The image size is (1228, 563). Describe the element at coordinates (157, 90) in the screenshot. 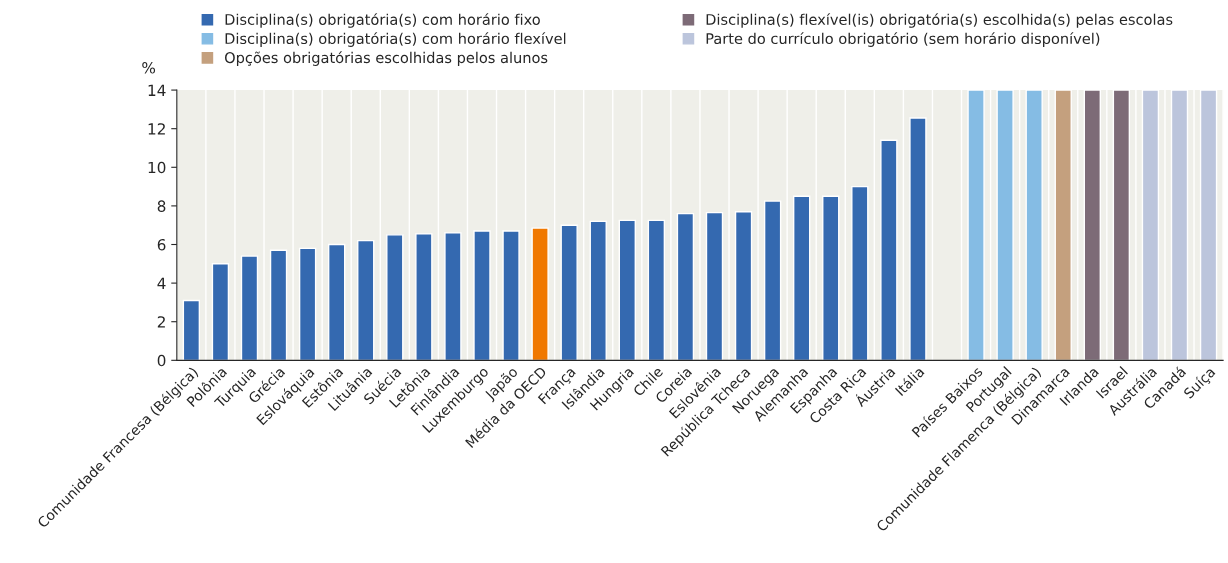

I see `y-tick-label: 14` at that location.